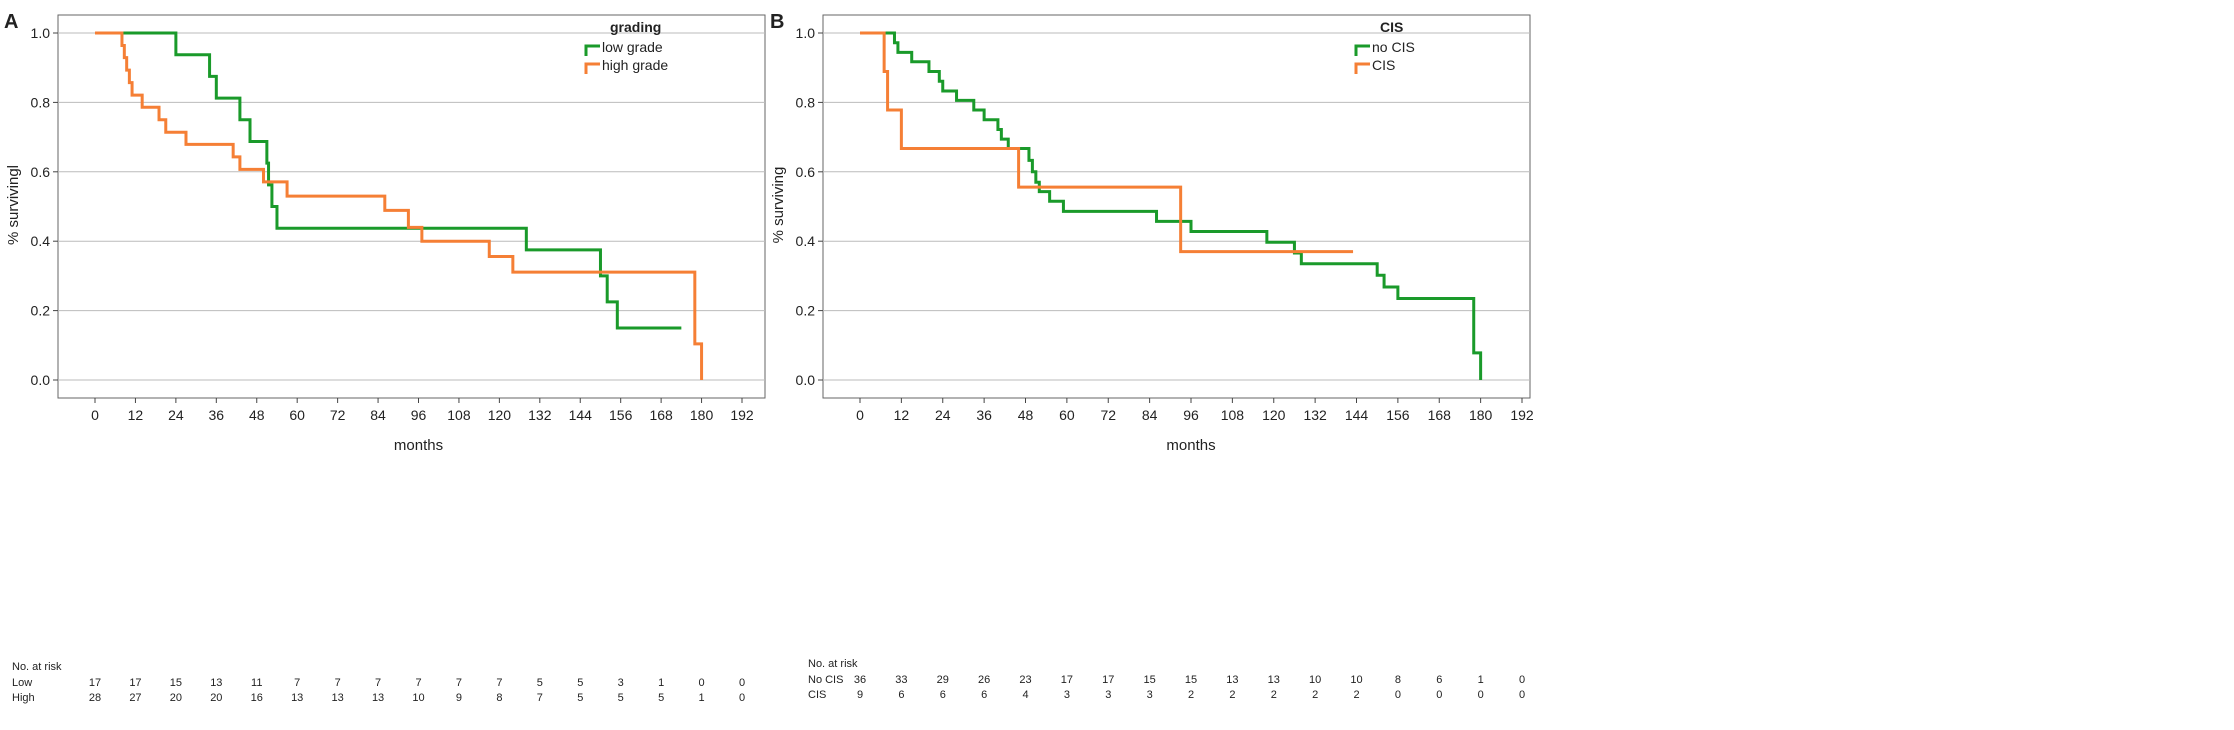 The width and height of the screenshot is (2234, 730). What do you see at coordinates (1393, 47) in the screenshot?
I see `legend-entry: no CIS` at bounding box center [1393, 47].